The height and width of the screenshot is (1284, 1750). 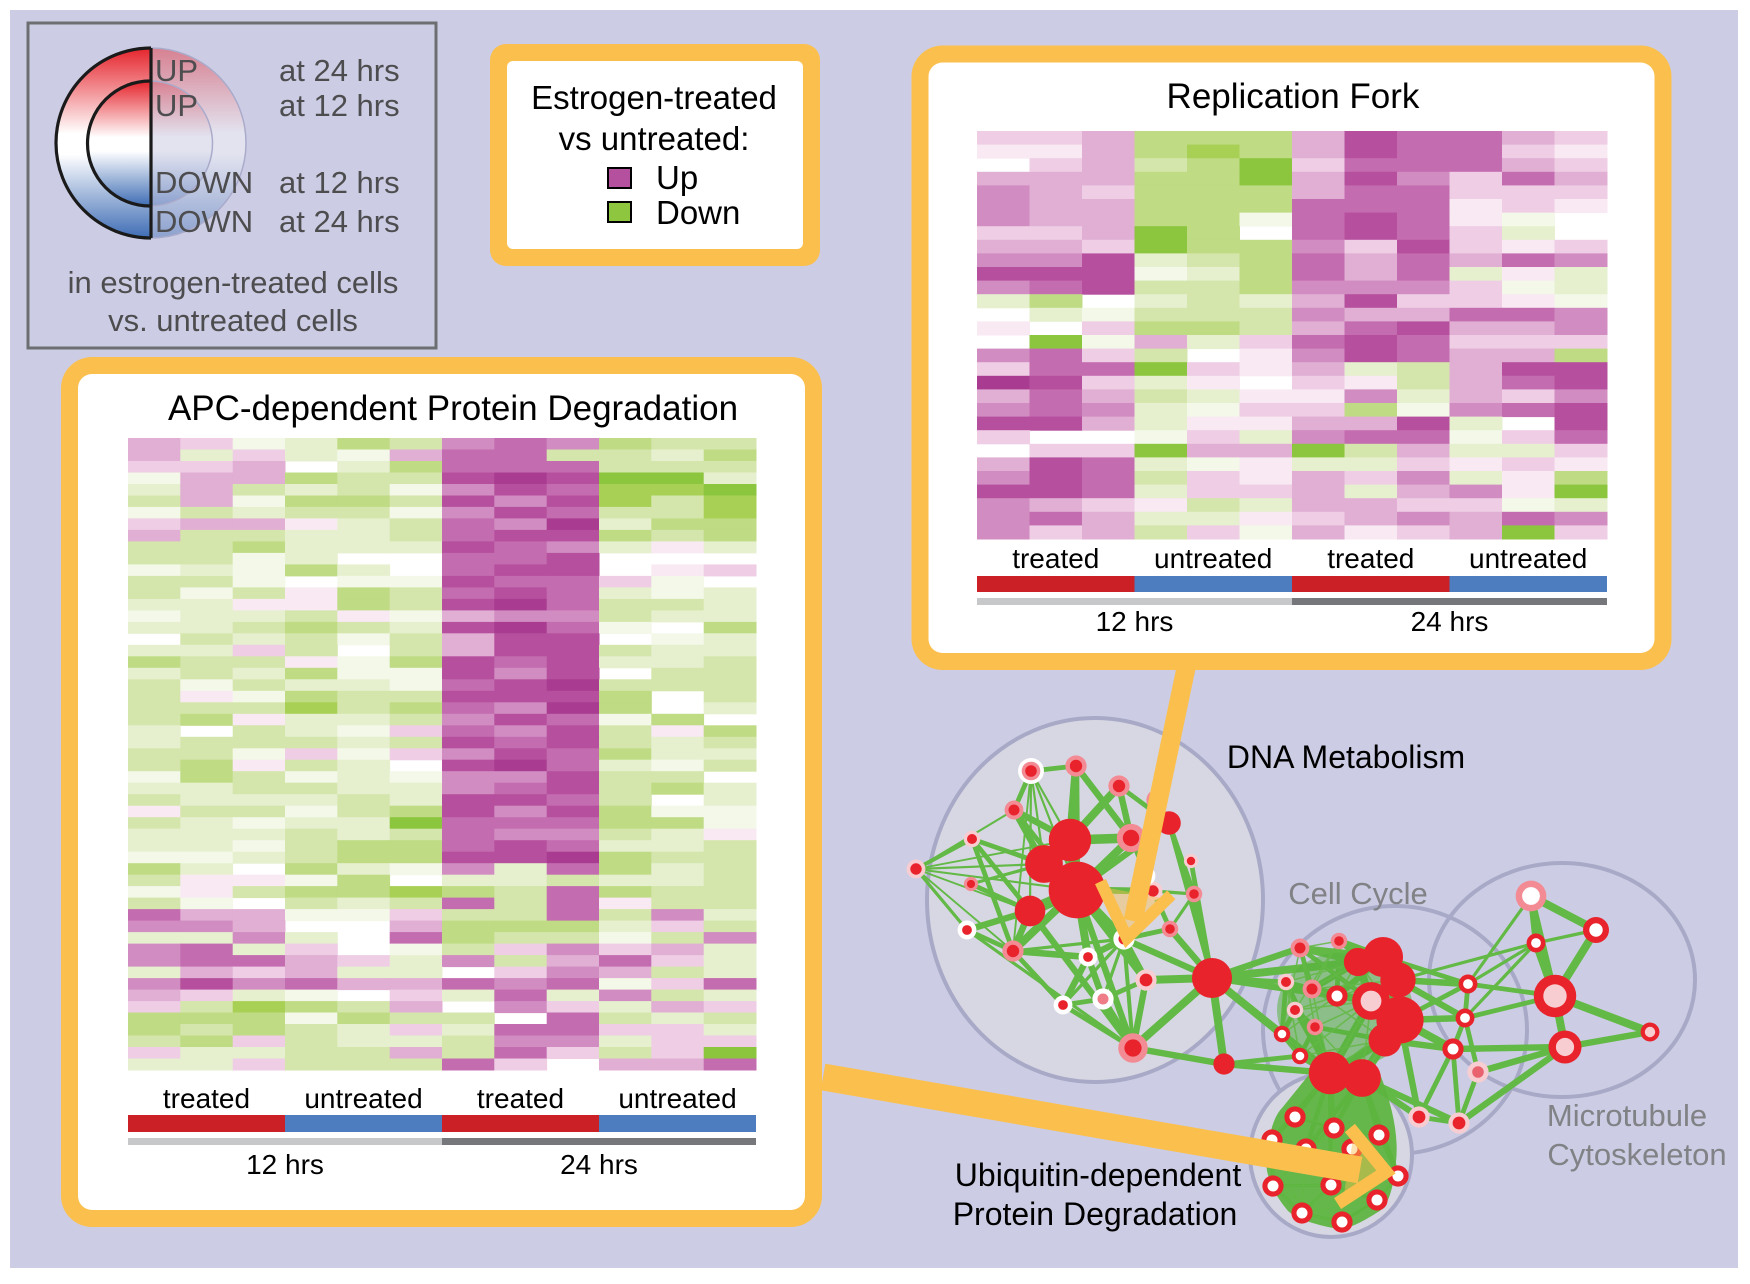 I want to click on svg-text: Cell Cycle, so click(x=1358, y=893).